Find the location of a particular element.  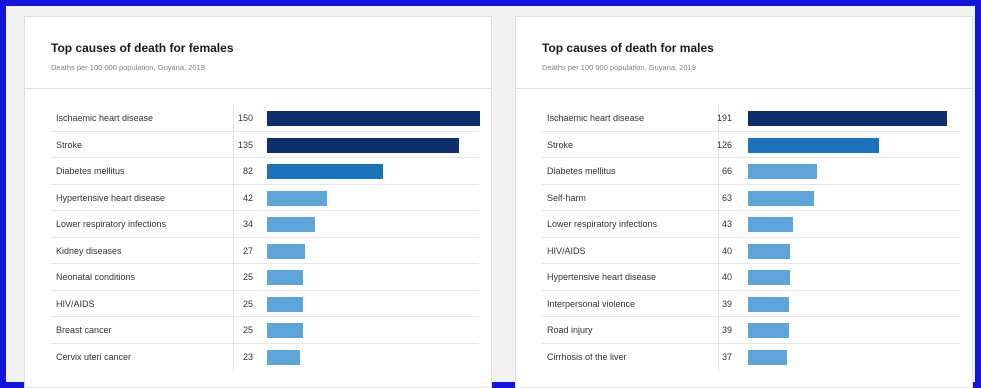

table-row: Breast cancer 25 is located at coordinates (265, 330).